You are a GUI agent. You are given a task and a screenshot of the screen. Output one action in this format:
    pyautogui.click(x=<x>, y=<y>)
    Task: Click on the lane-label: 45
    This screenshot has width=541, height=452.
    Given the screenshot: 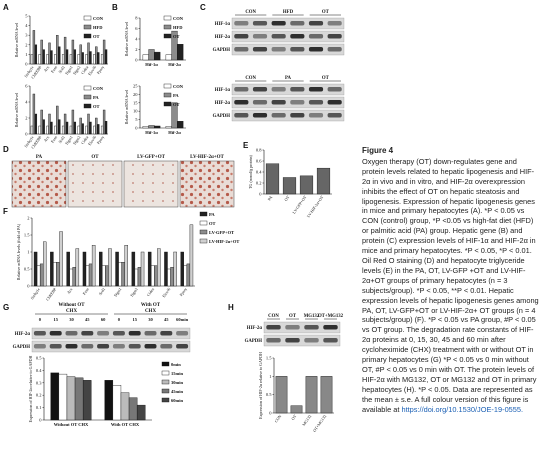 What is the action you would take?
    pyautogui.click(x=166, y=319)
    